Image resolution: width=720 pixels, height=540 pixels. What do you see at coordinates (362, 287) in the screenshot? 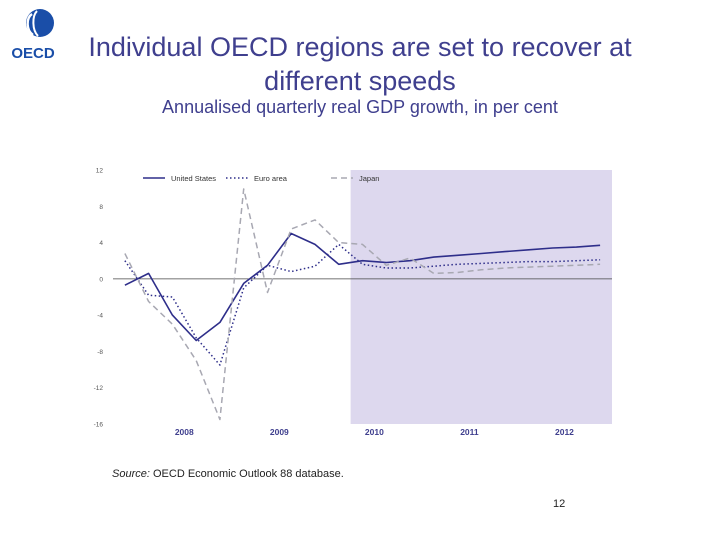
I see `series-line-united-states` at bounding box center [362, 287].